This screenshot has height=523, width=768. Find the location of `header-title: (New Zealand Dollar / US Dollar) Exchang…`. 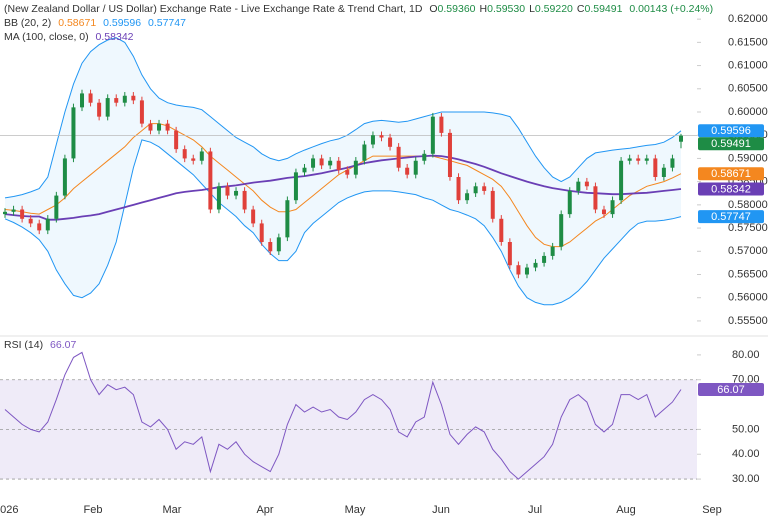

header-title: (New Zealand Dollar / US Dollar) Exchang… is located at coordinates (213, 9).